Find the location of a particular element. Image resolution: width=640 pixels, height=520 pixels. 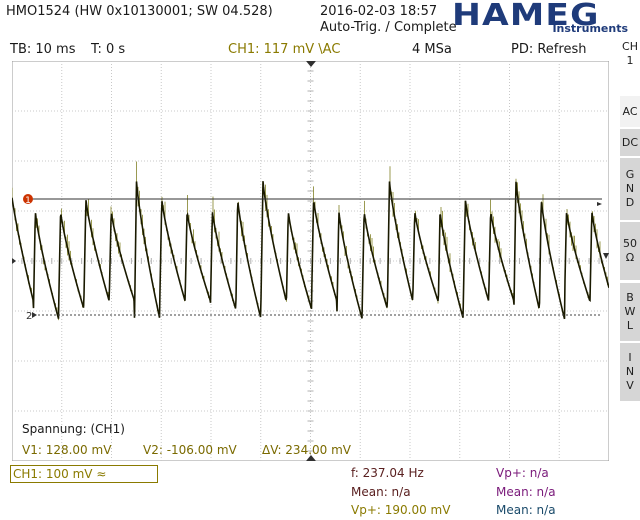

meas-frequency: f: 237.04 Hz is located at coordinates (387, 473).